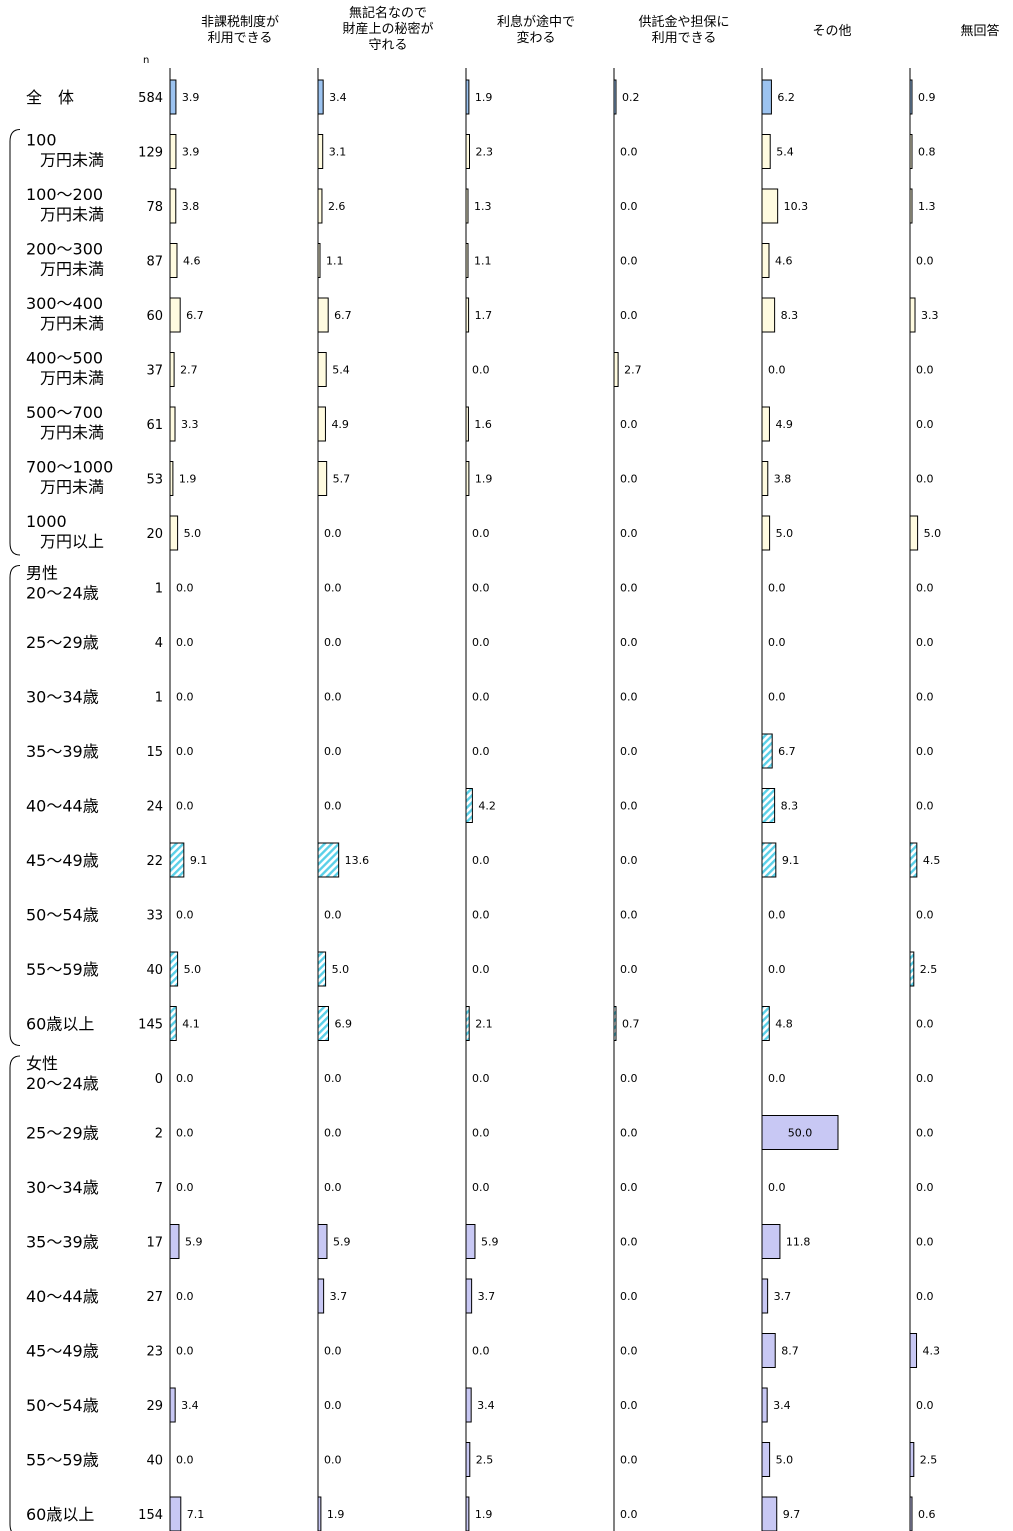 This screenshot has width=1013, height=1531. What do you see at coordinates (800, 1133) in the screenshot?
I see `data-label: 50.0` at bounding box center [800, 1133].